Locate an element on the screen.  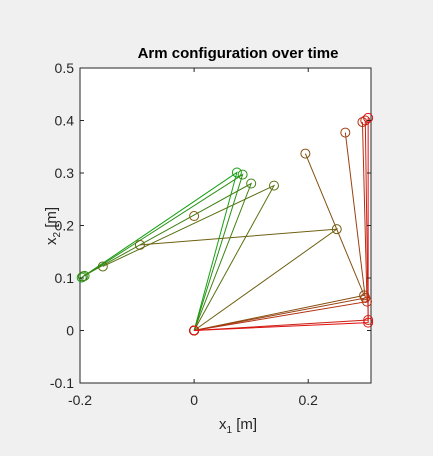
x-tick-label: 0 is located at coordinates (194, 400).